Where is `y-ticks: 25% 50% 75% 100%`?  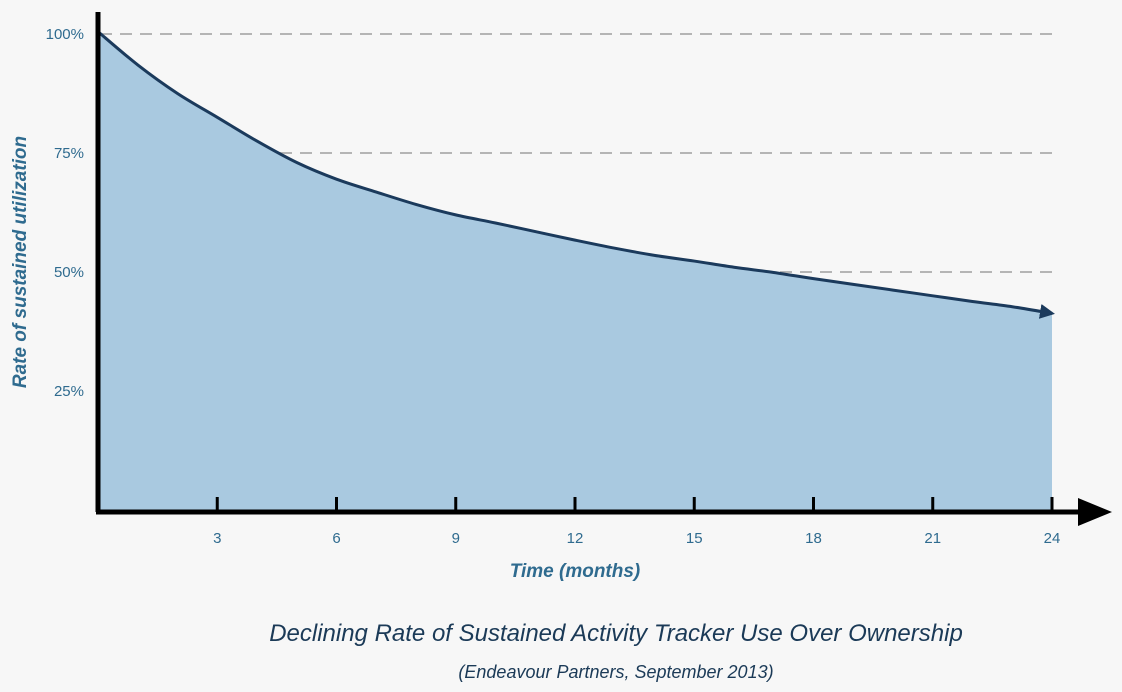
y-ticks: 25% 50% 75% 100% is located at coordinates (65, 213).